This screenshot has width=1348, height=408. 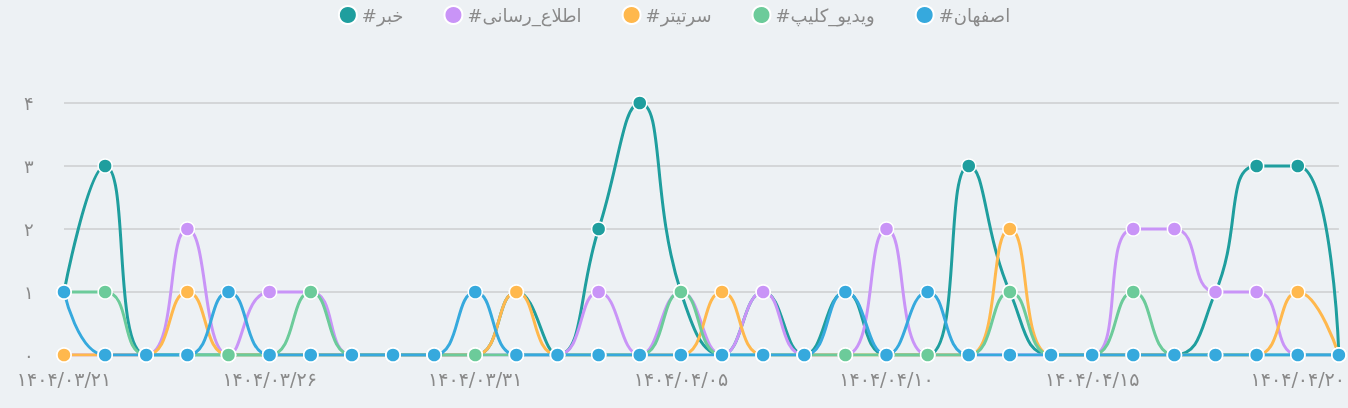 I want to click on x-tick-label: ۱۴۰۴/۰۴/۱۵, so click(x=1092, y=378).